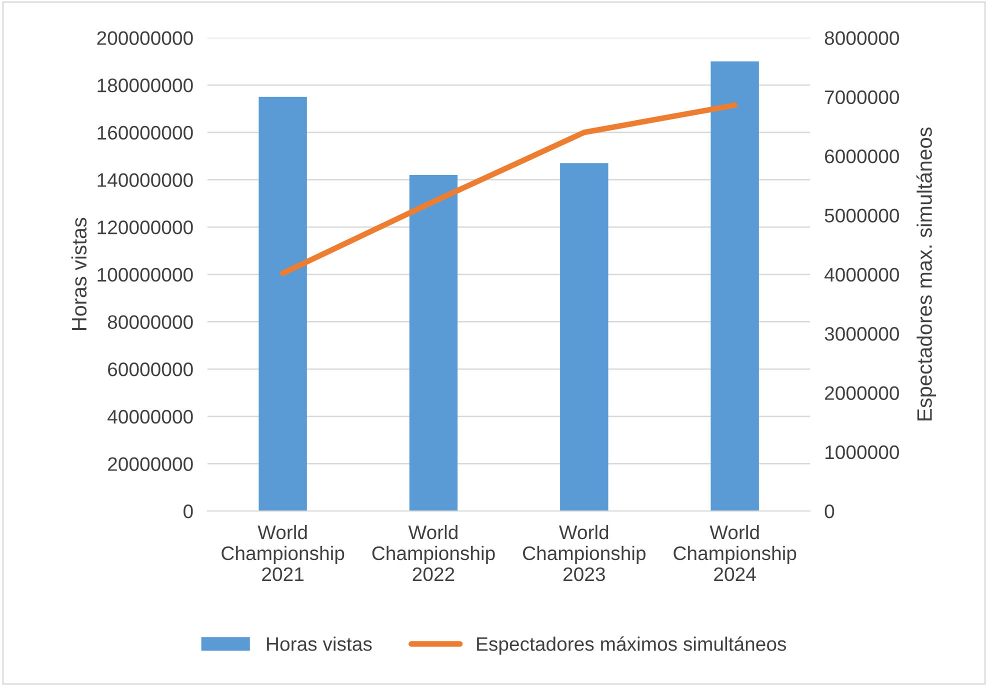  What do you see at coordinates (150, 369) in the screenshot?
I see `y-tick-label: 60000000` at bounding box center [150, 369].